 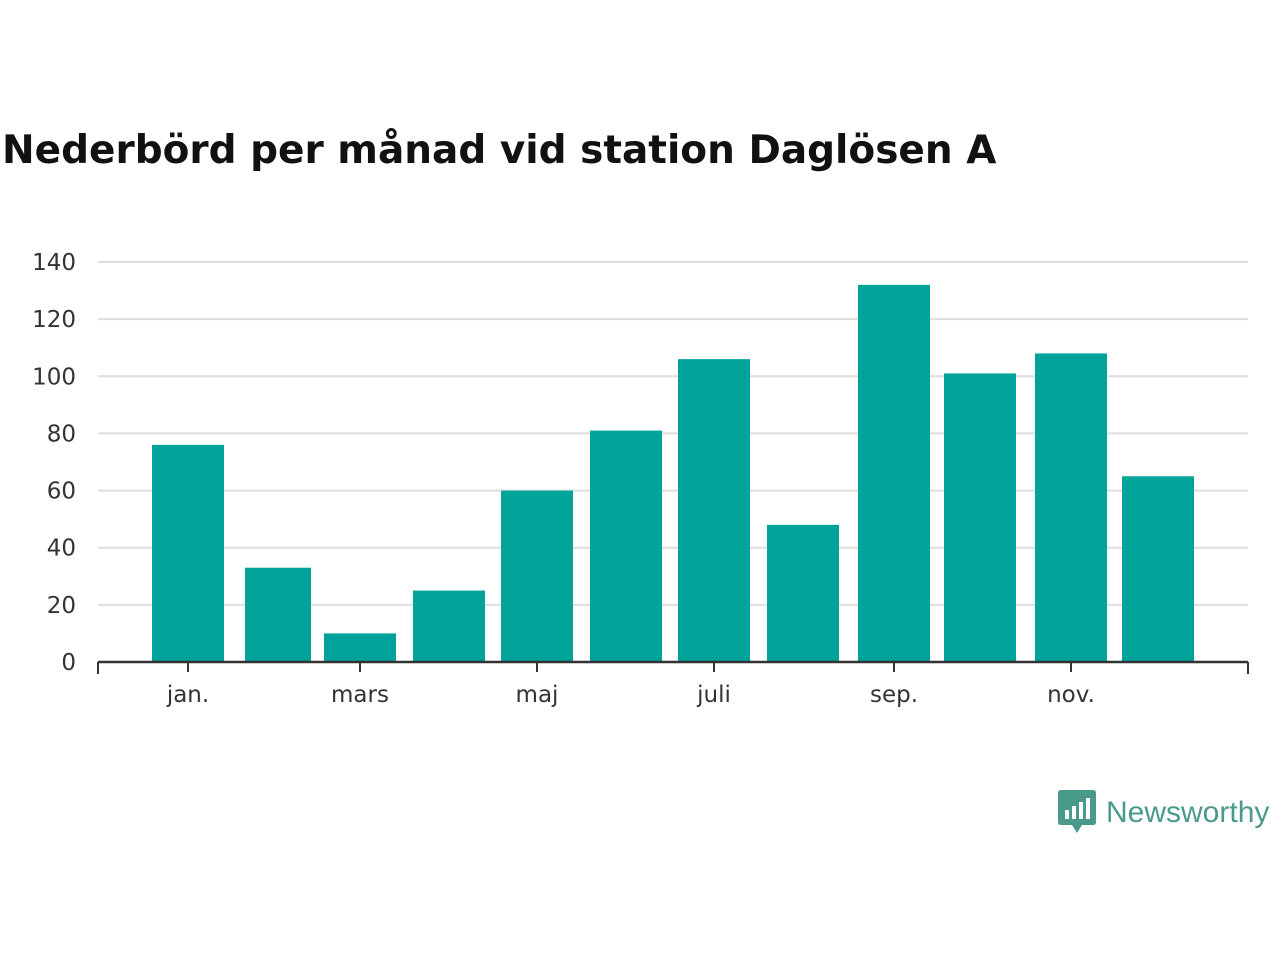 I want to click on bar-maj, so click(x=537, y=576).